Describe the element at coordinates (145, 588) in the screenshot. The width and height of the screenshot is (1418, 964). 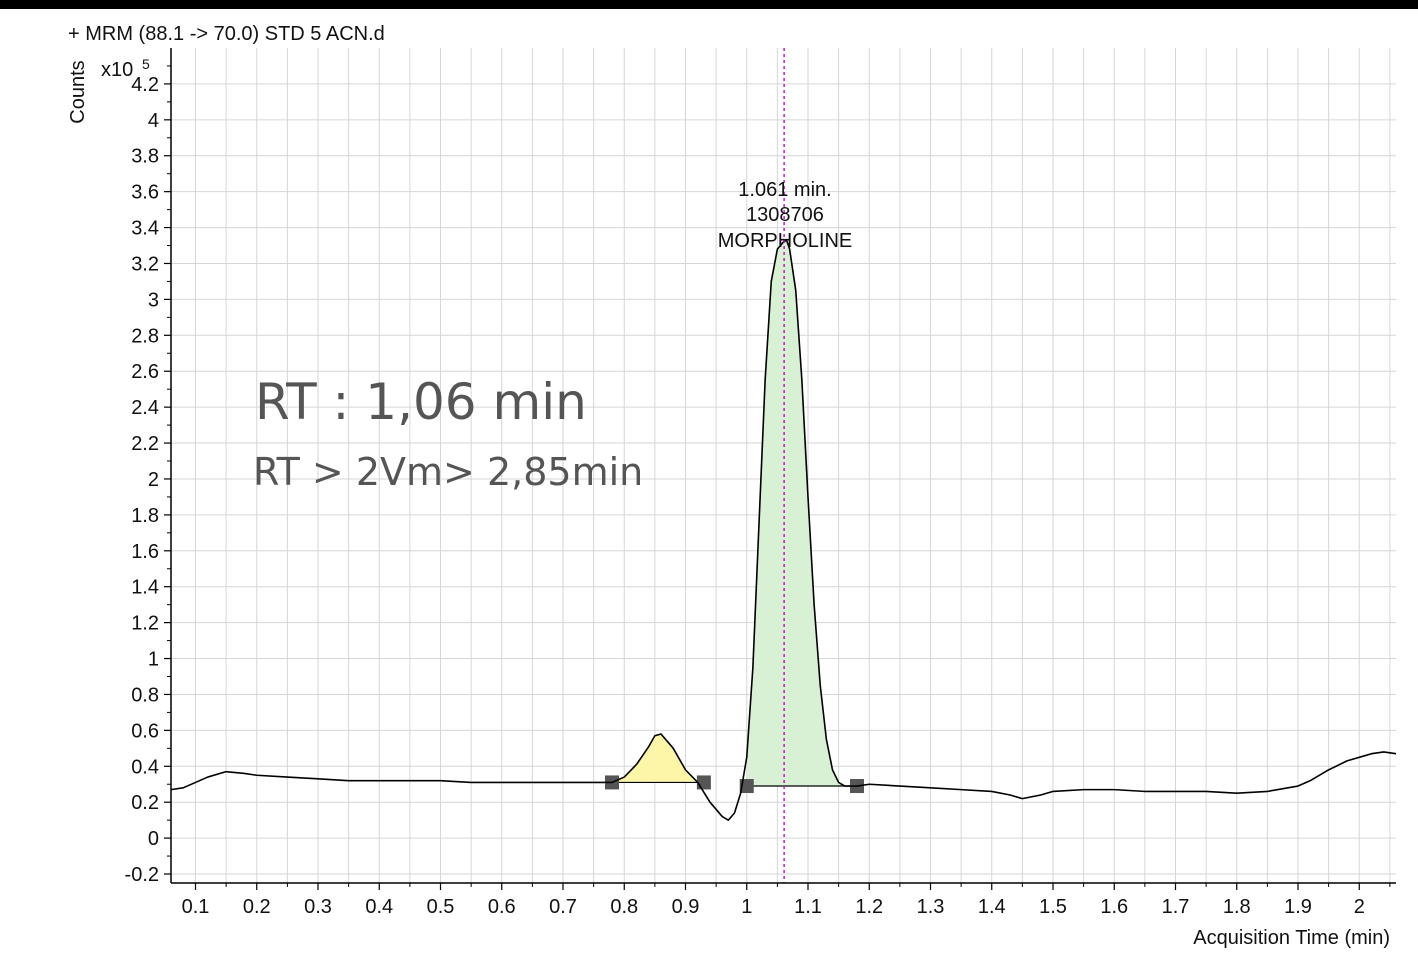
I see `y-tick-label: 1.4` at that location.